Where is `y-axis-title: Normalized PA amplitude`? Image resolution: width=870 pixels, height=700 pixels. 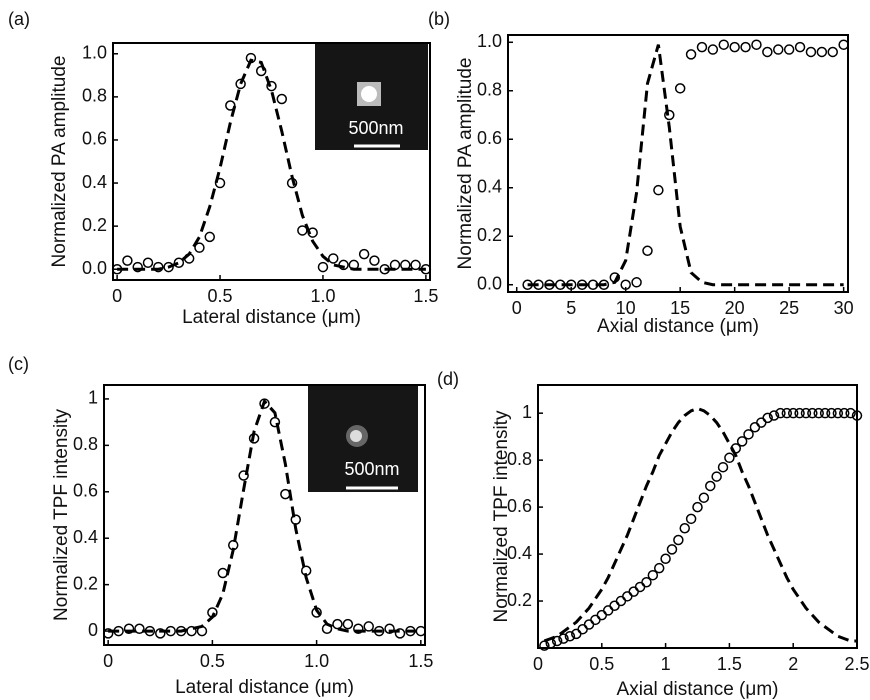 y-axis-title: Normalized PA amplitude is located at coordinates (465, 164).